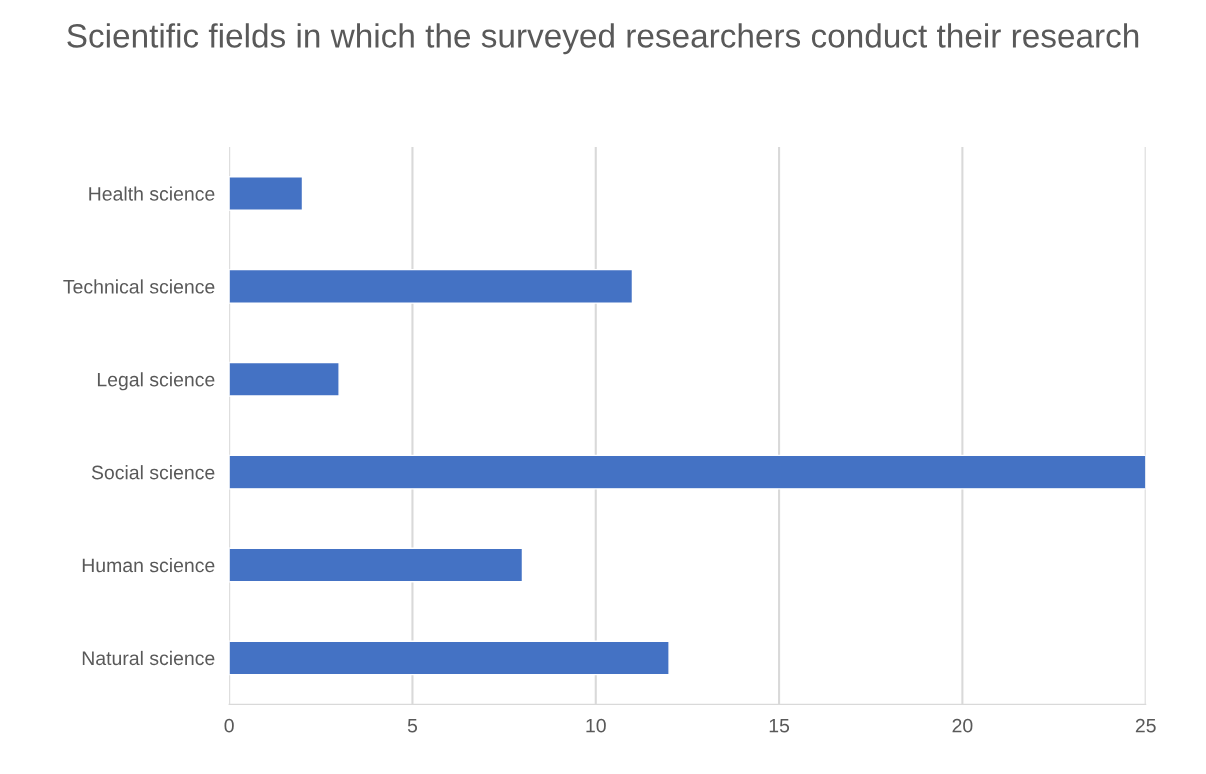  Describe the element at coordinates (412, 725) in the screenshot. I see `x-tick-label: 5` at that location.